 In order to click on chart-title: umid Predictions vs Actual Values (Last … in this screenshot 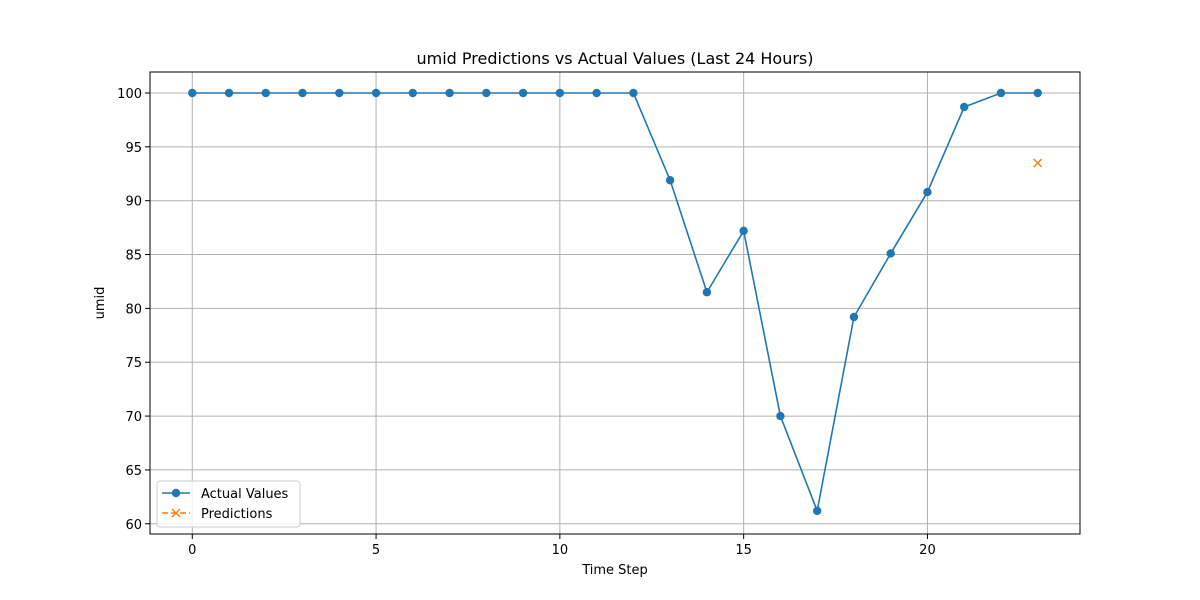, I will do `click(615, 58)`.